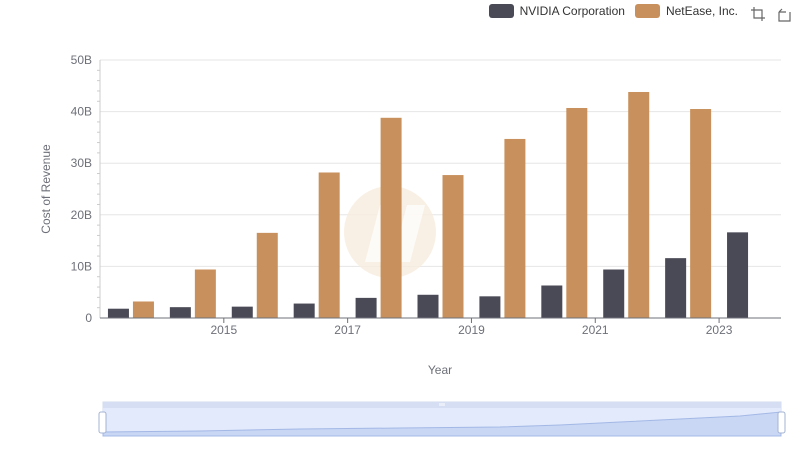 This screenshot has height=461, width=800. I want to click on legend-label-netease: NetEase, Inc., so click(701, 11).